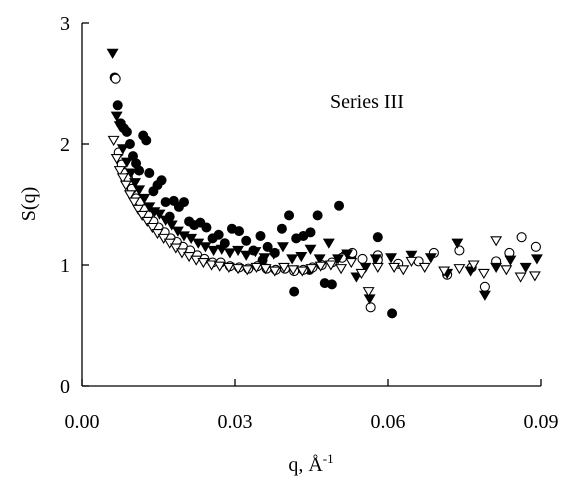 This screenshot has height=481, width=570. I want to click on annotation: Series III, so click(367, 102).